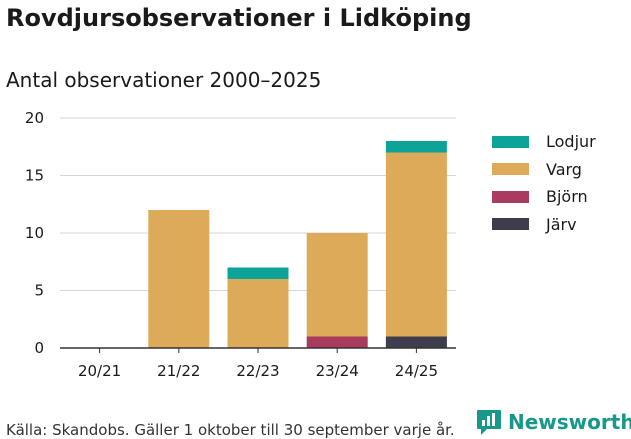  What do you see at coordinates (337, 371) in the screenshot?
I see `x-tick-label: 23/24` at bounding box center [337, 371].